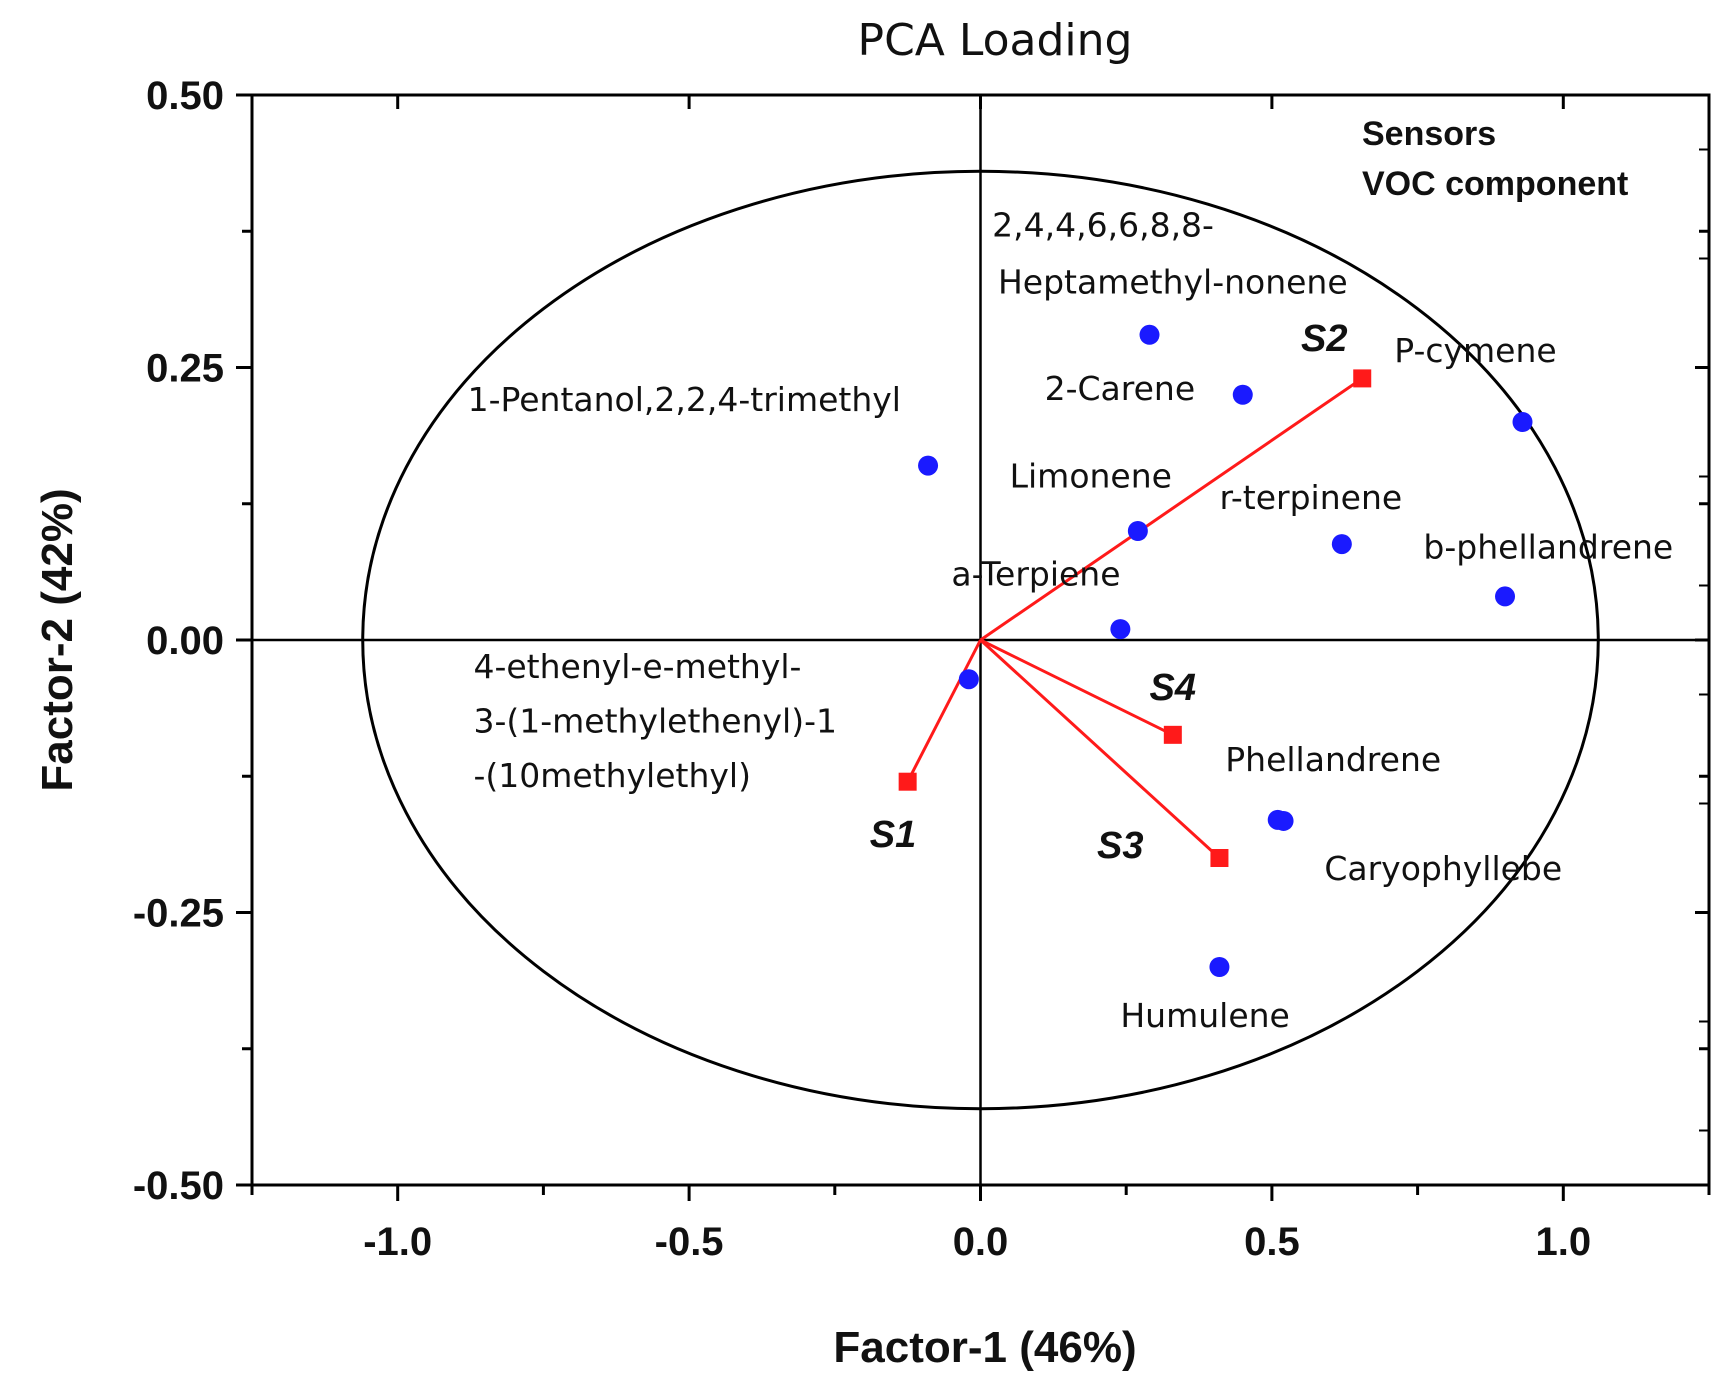 Image resolution: width=1735 pixels, height=1394 pixels. What do you see at coordinates (1171, 509) in the screenshot?
I see `sensor-vector-s2` at bounding box center [1171, 509].